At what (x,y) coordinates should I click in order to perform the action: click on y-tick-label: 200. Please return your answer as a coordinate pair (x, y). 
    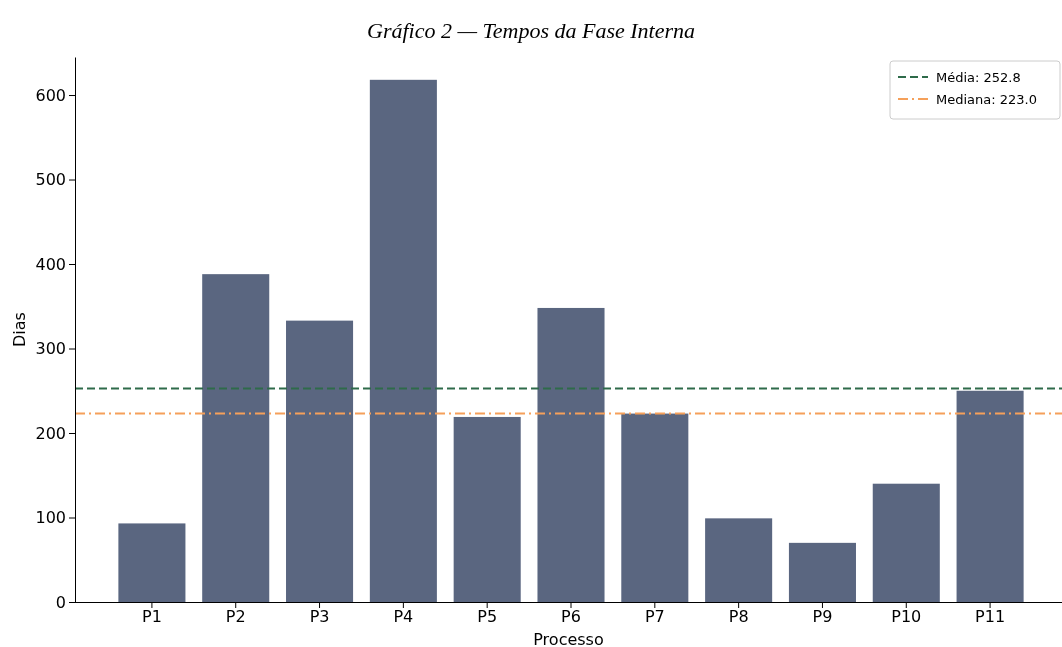
    Looking at the image, I should click on (50, 433).